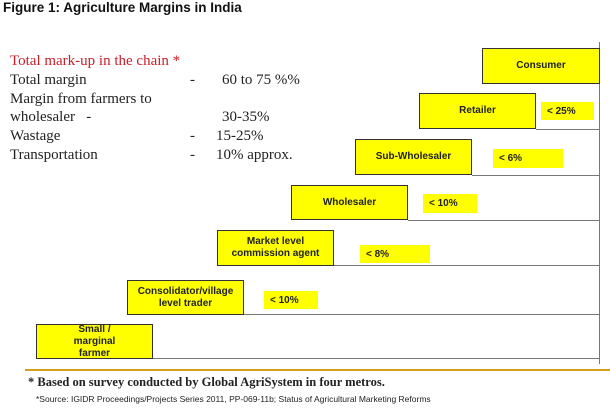 This screenshot has width=610, height=410. I want to click on margin-badge: < 6%, so click(528, 158).